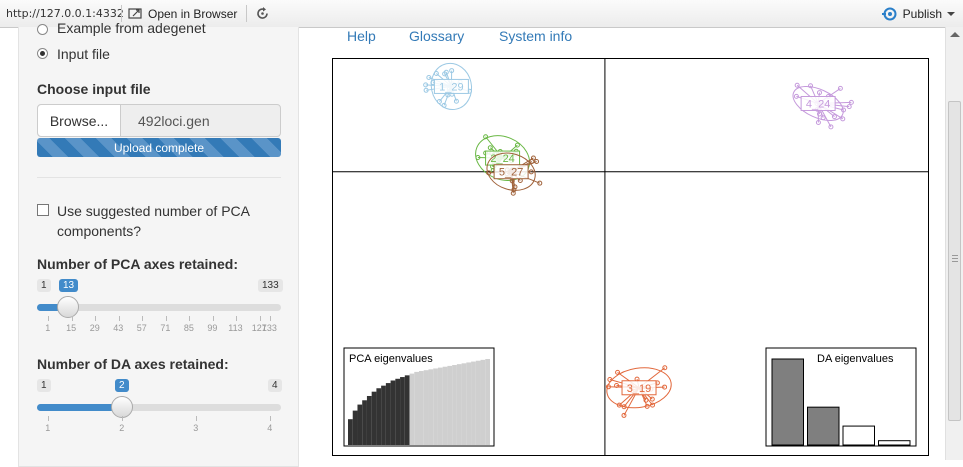 This screenshot has width=963, height=467. Describe the element at coordinates (159, 407) in the screenshot. I see `da-slider-track` at that location.